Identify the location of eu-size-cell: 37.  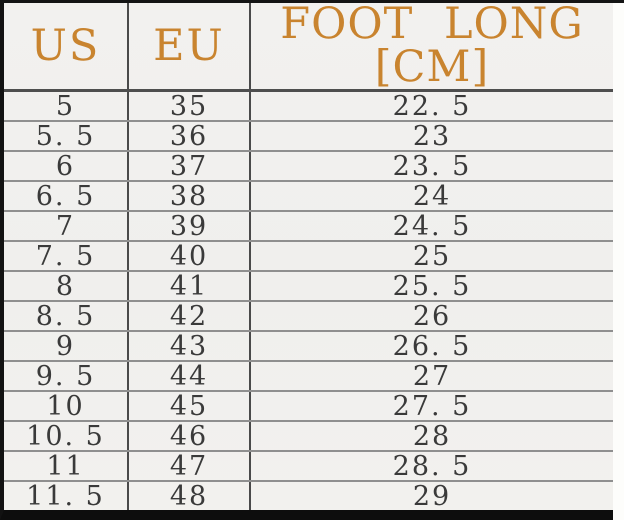
(189, 167).